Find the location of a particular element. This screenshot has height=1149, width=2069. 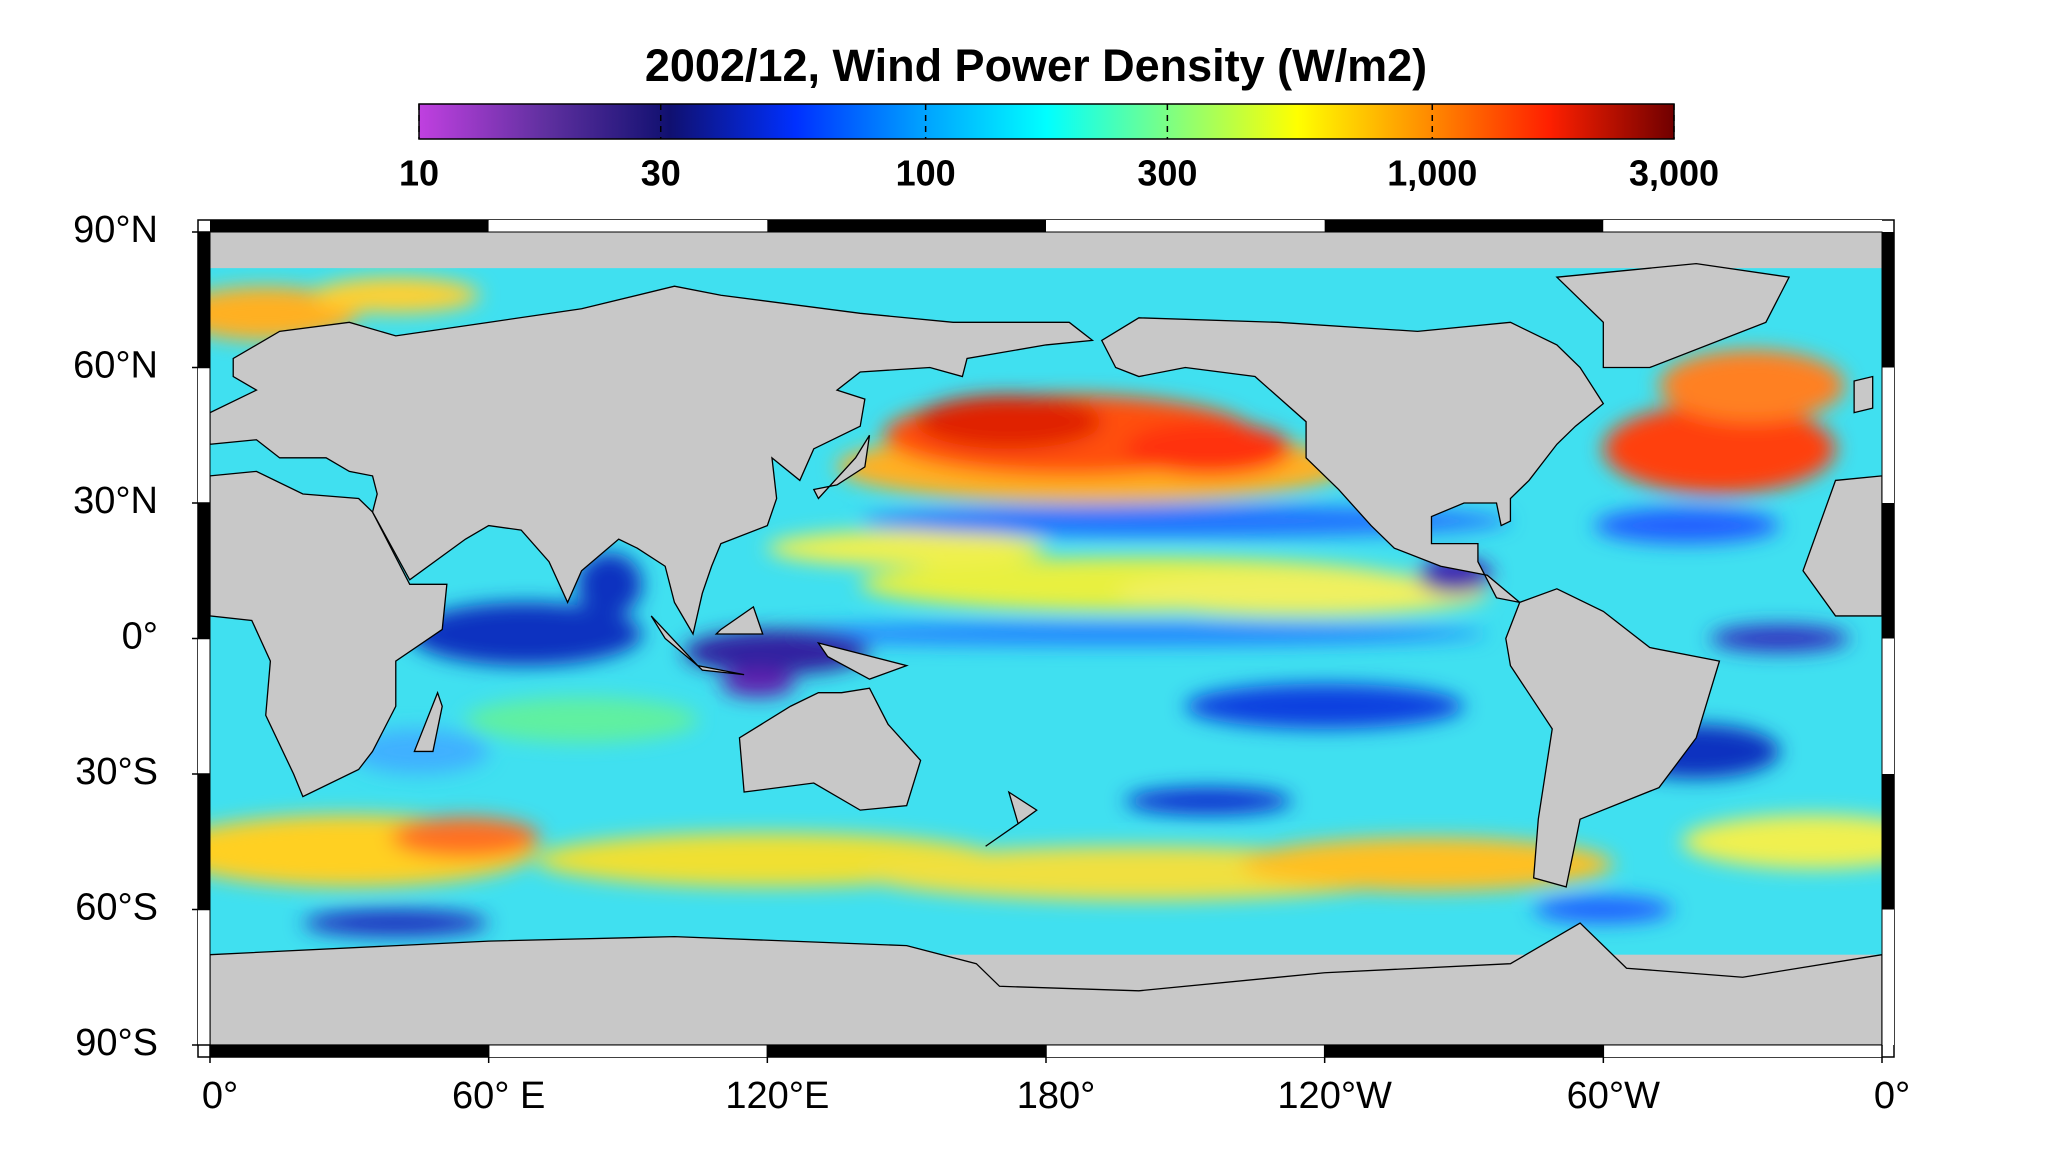

lon-tick-label: 120°E is located at coordinates (777, 1096).